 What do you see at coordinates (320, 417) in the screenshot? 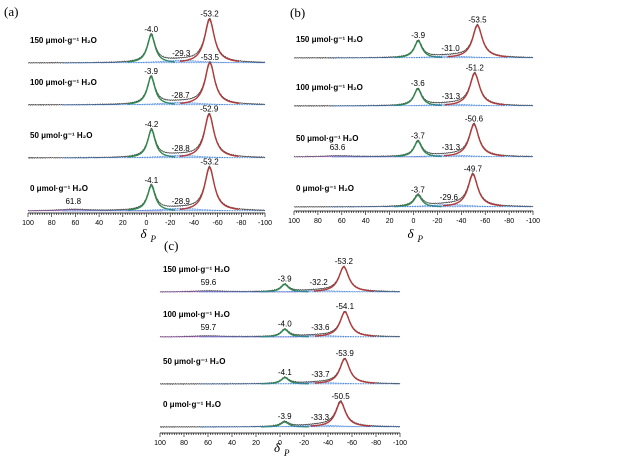
I see `peak-label: -33.3` at bounding box center [320, 417].